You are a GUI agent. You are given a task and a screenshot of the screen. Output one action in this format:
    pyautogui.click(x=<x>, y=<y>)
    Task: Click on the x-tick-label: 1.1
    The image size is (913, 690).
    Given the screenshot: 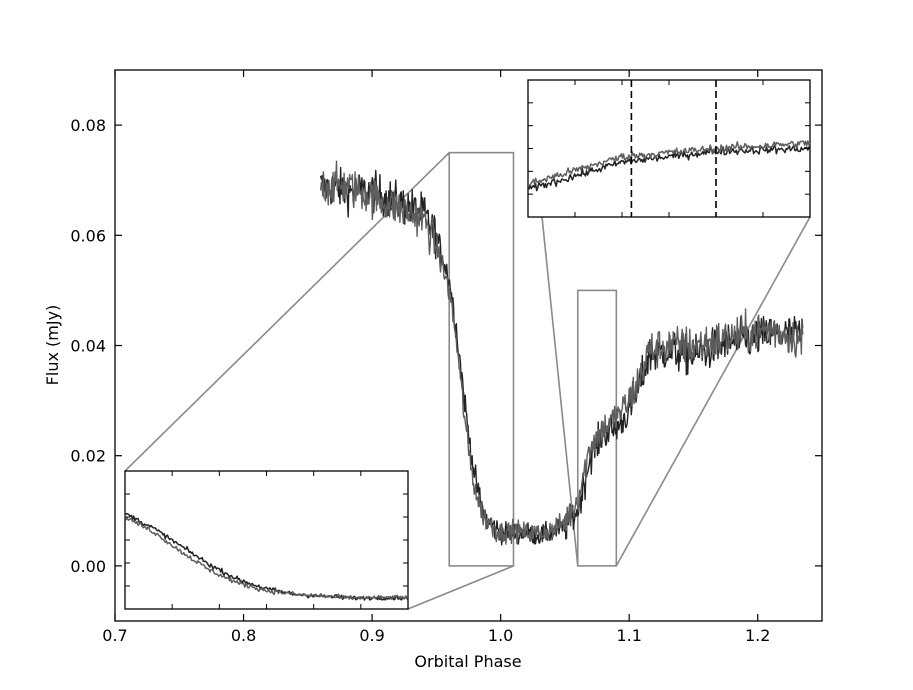 What is the action you would take?
    pyautogui.click(x=628, y=635)
    